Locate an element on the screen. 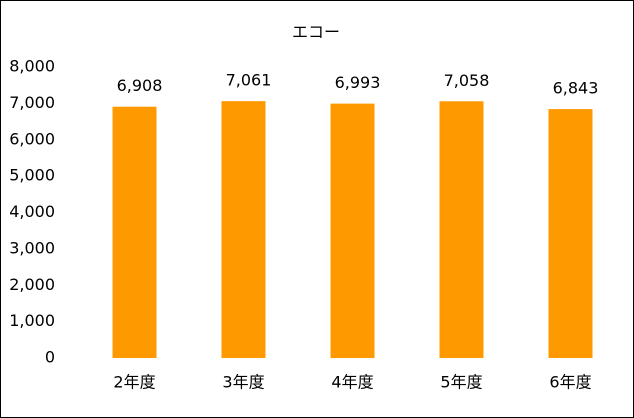  data-label: 7,058 is located at coordinates (467, 80).